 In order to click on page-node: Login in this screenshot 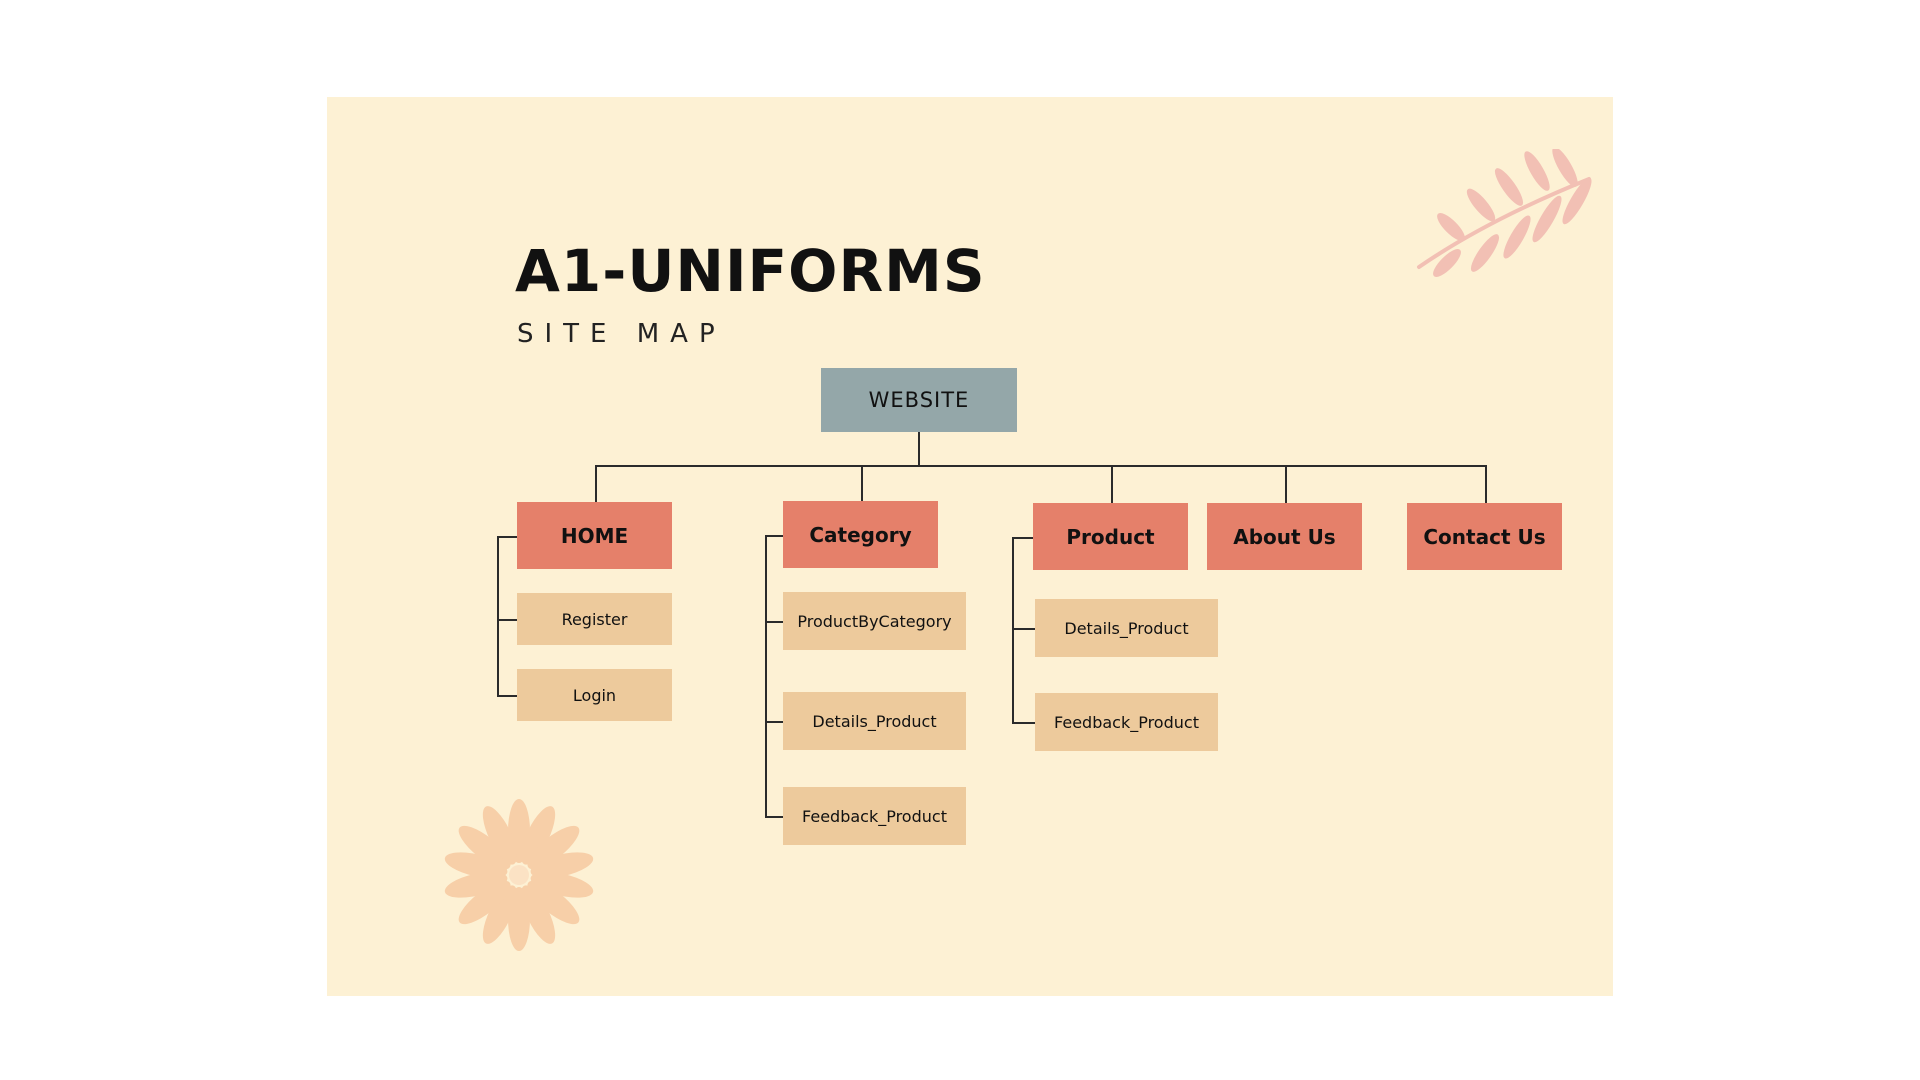, I will do `click(594, 695)`.